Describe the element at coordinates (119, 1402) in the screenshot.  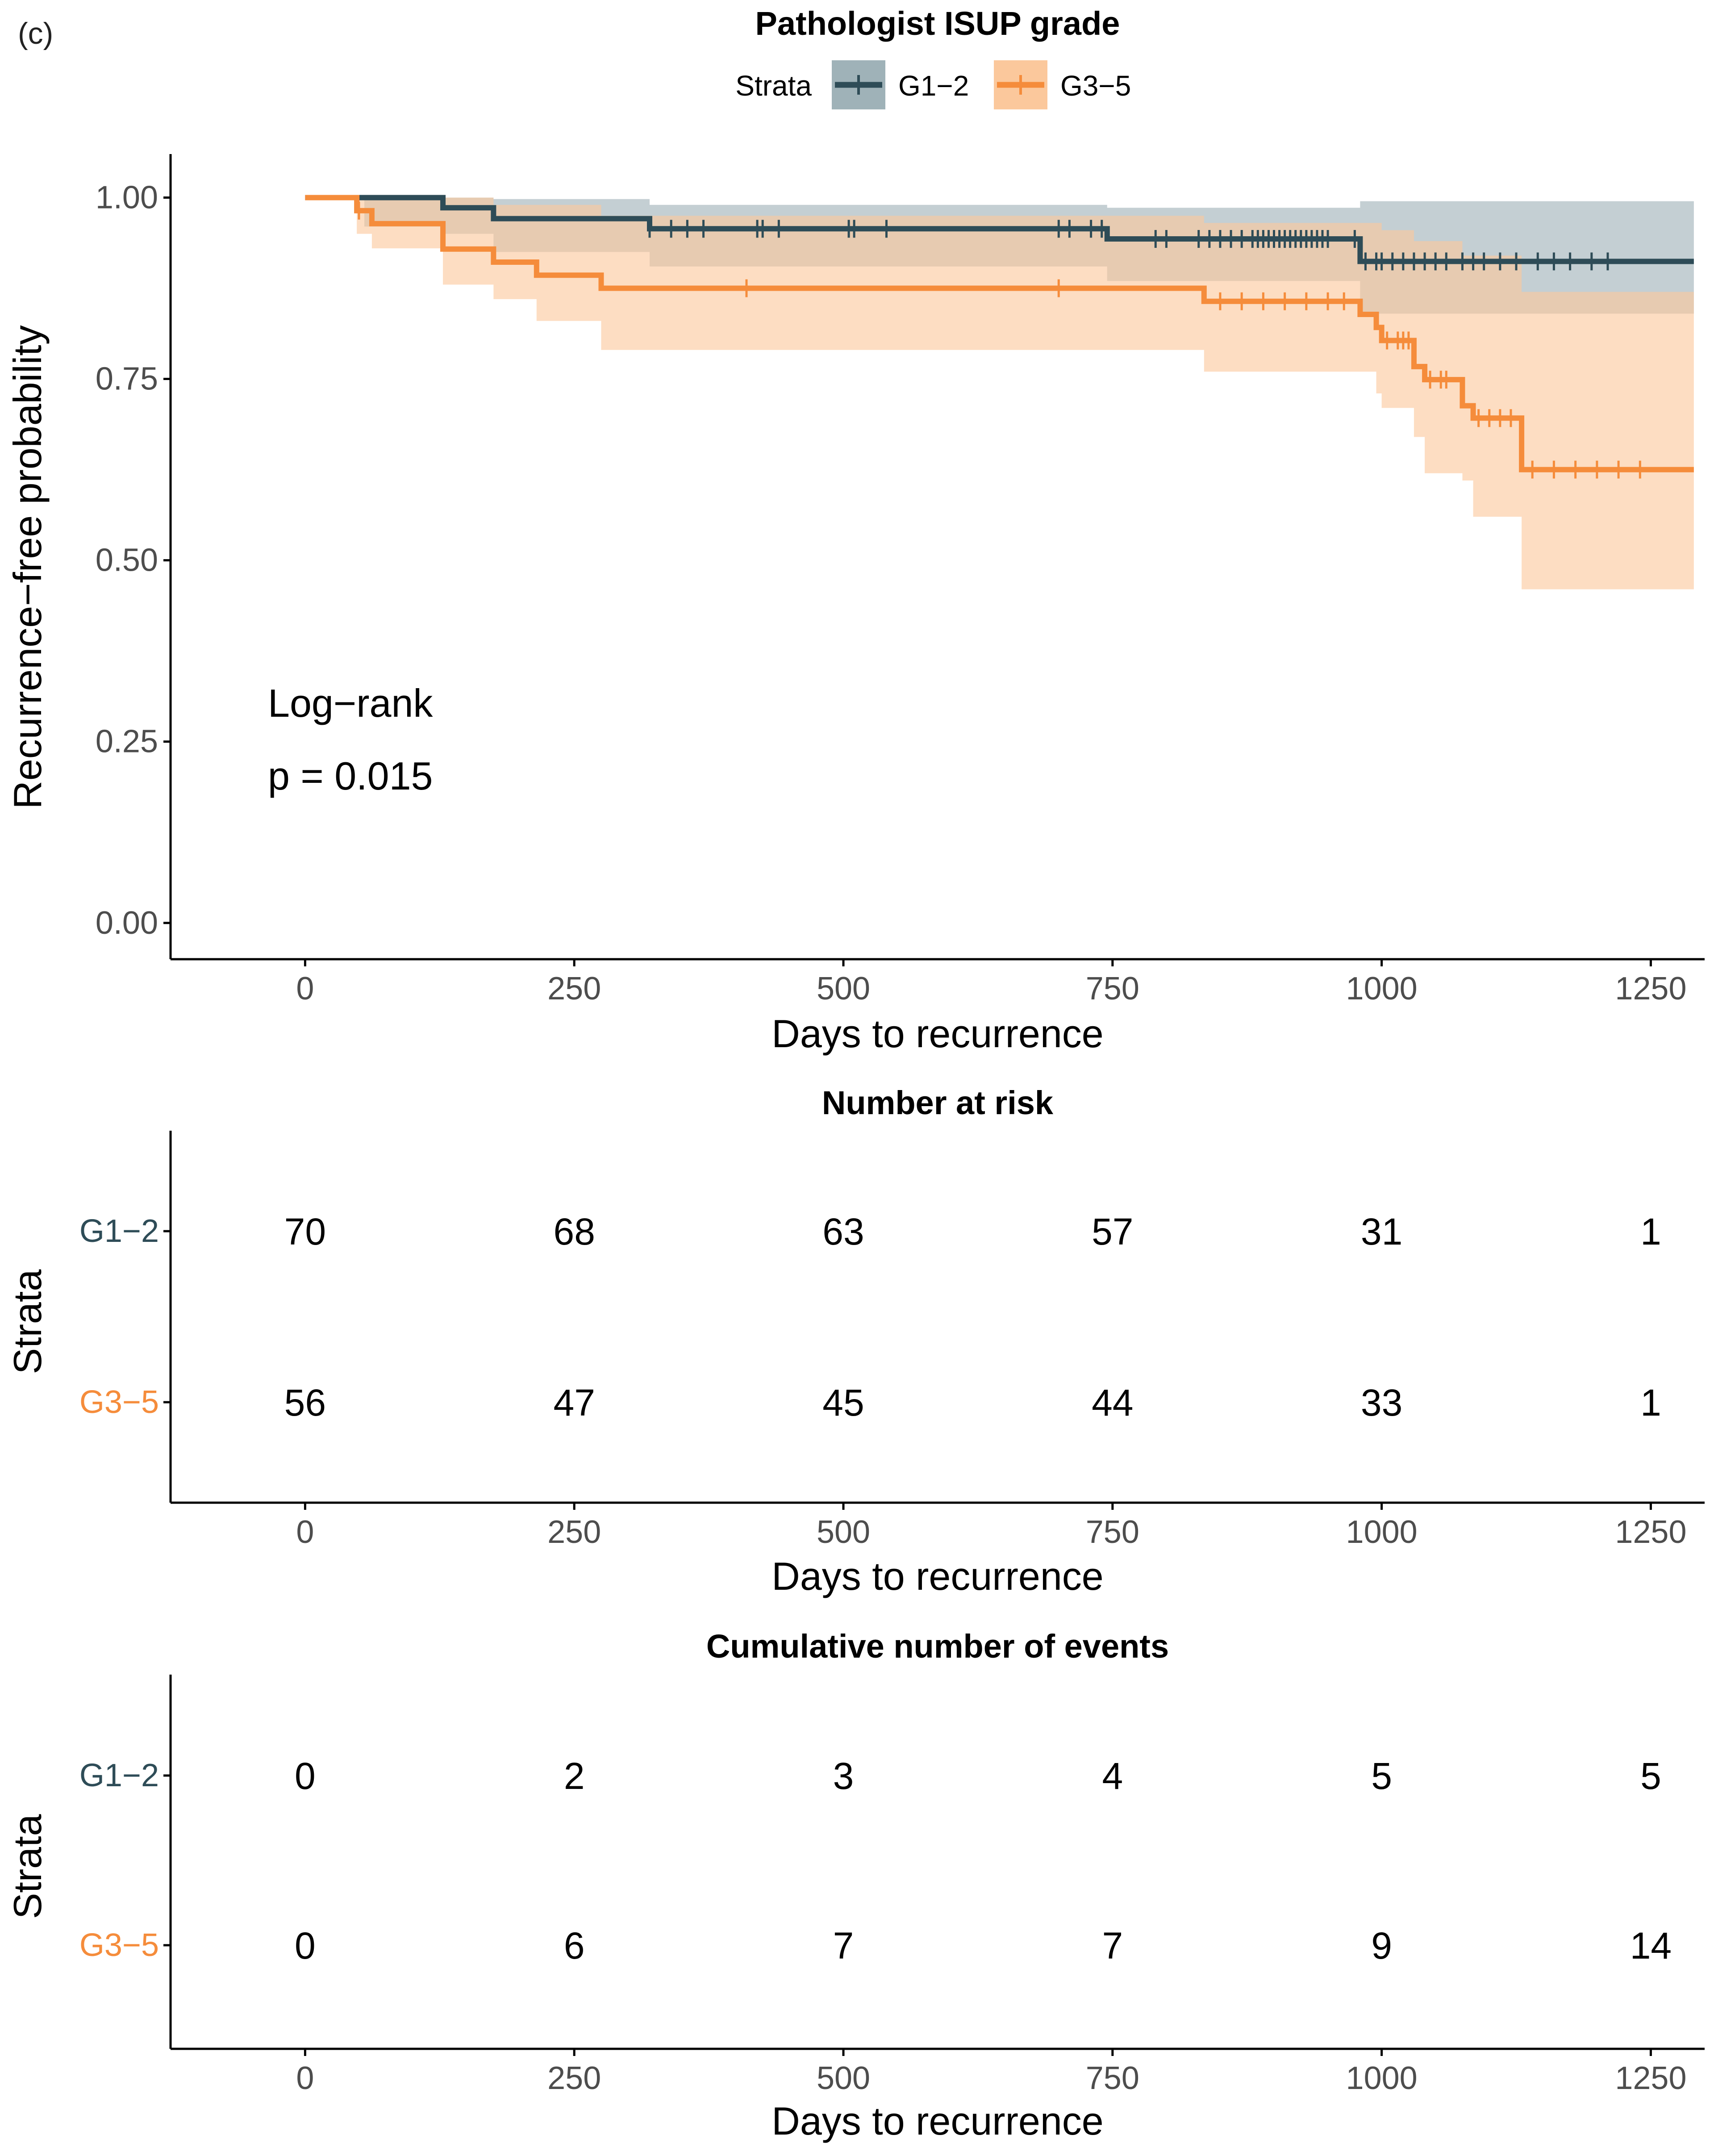
I see `risk-table-row-label-g35: G3−5` at that location.